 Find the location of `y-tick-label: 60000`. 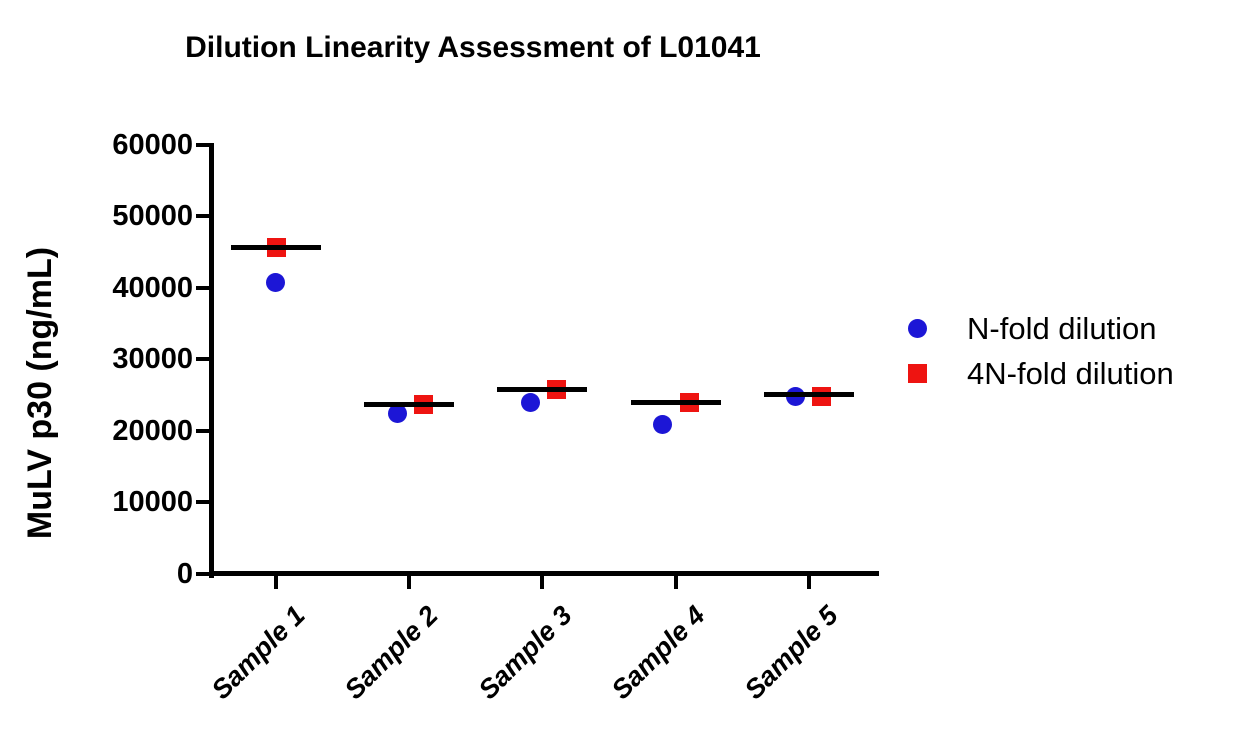

y-tick-label: 60000 is located at coordinates (152, 145).